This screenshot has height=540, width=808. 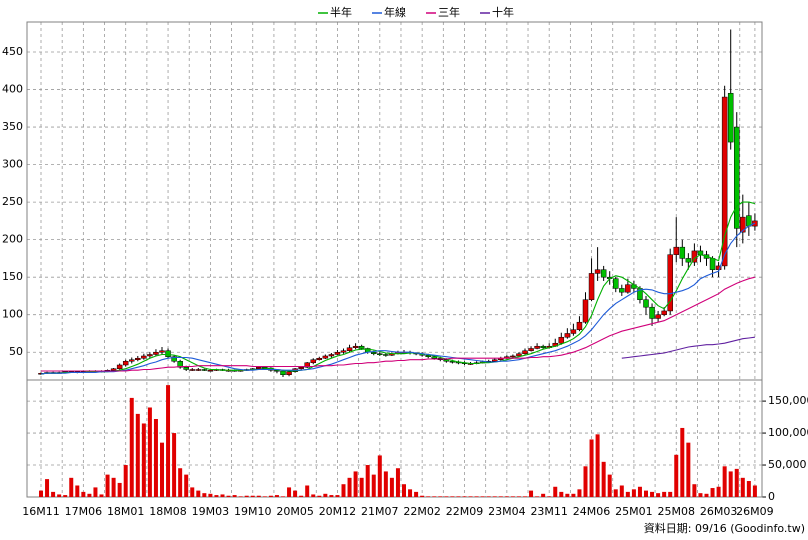 What do you see at coordinates (465, 511) in the screenshot?
I see `x-tick-label: 22M09` at bounding box center [465, 511].